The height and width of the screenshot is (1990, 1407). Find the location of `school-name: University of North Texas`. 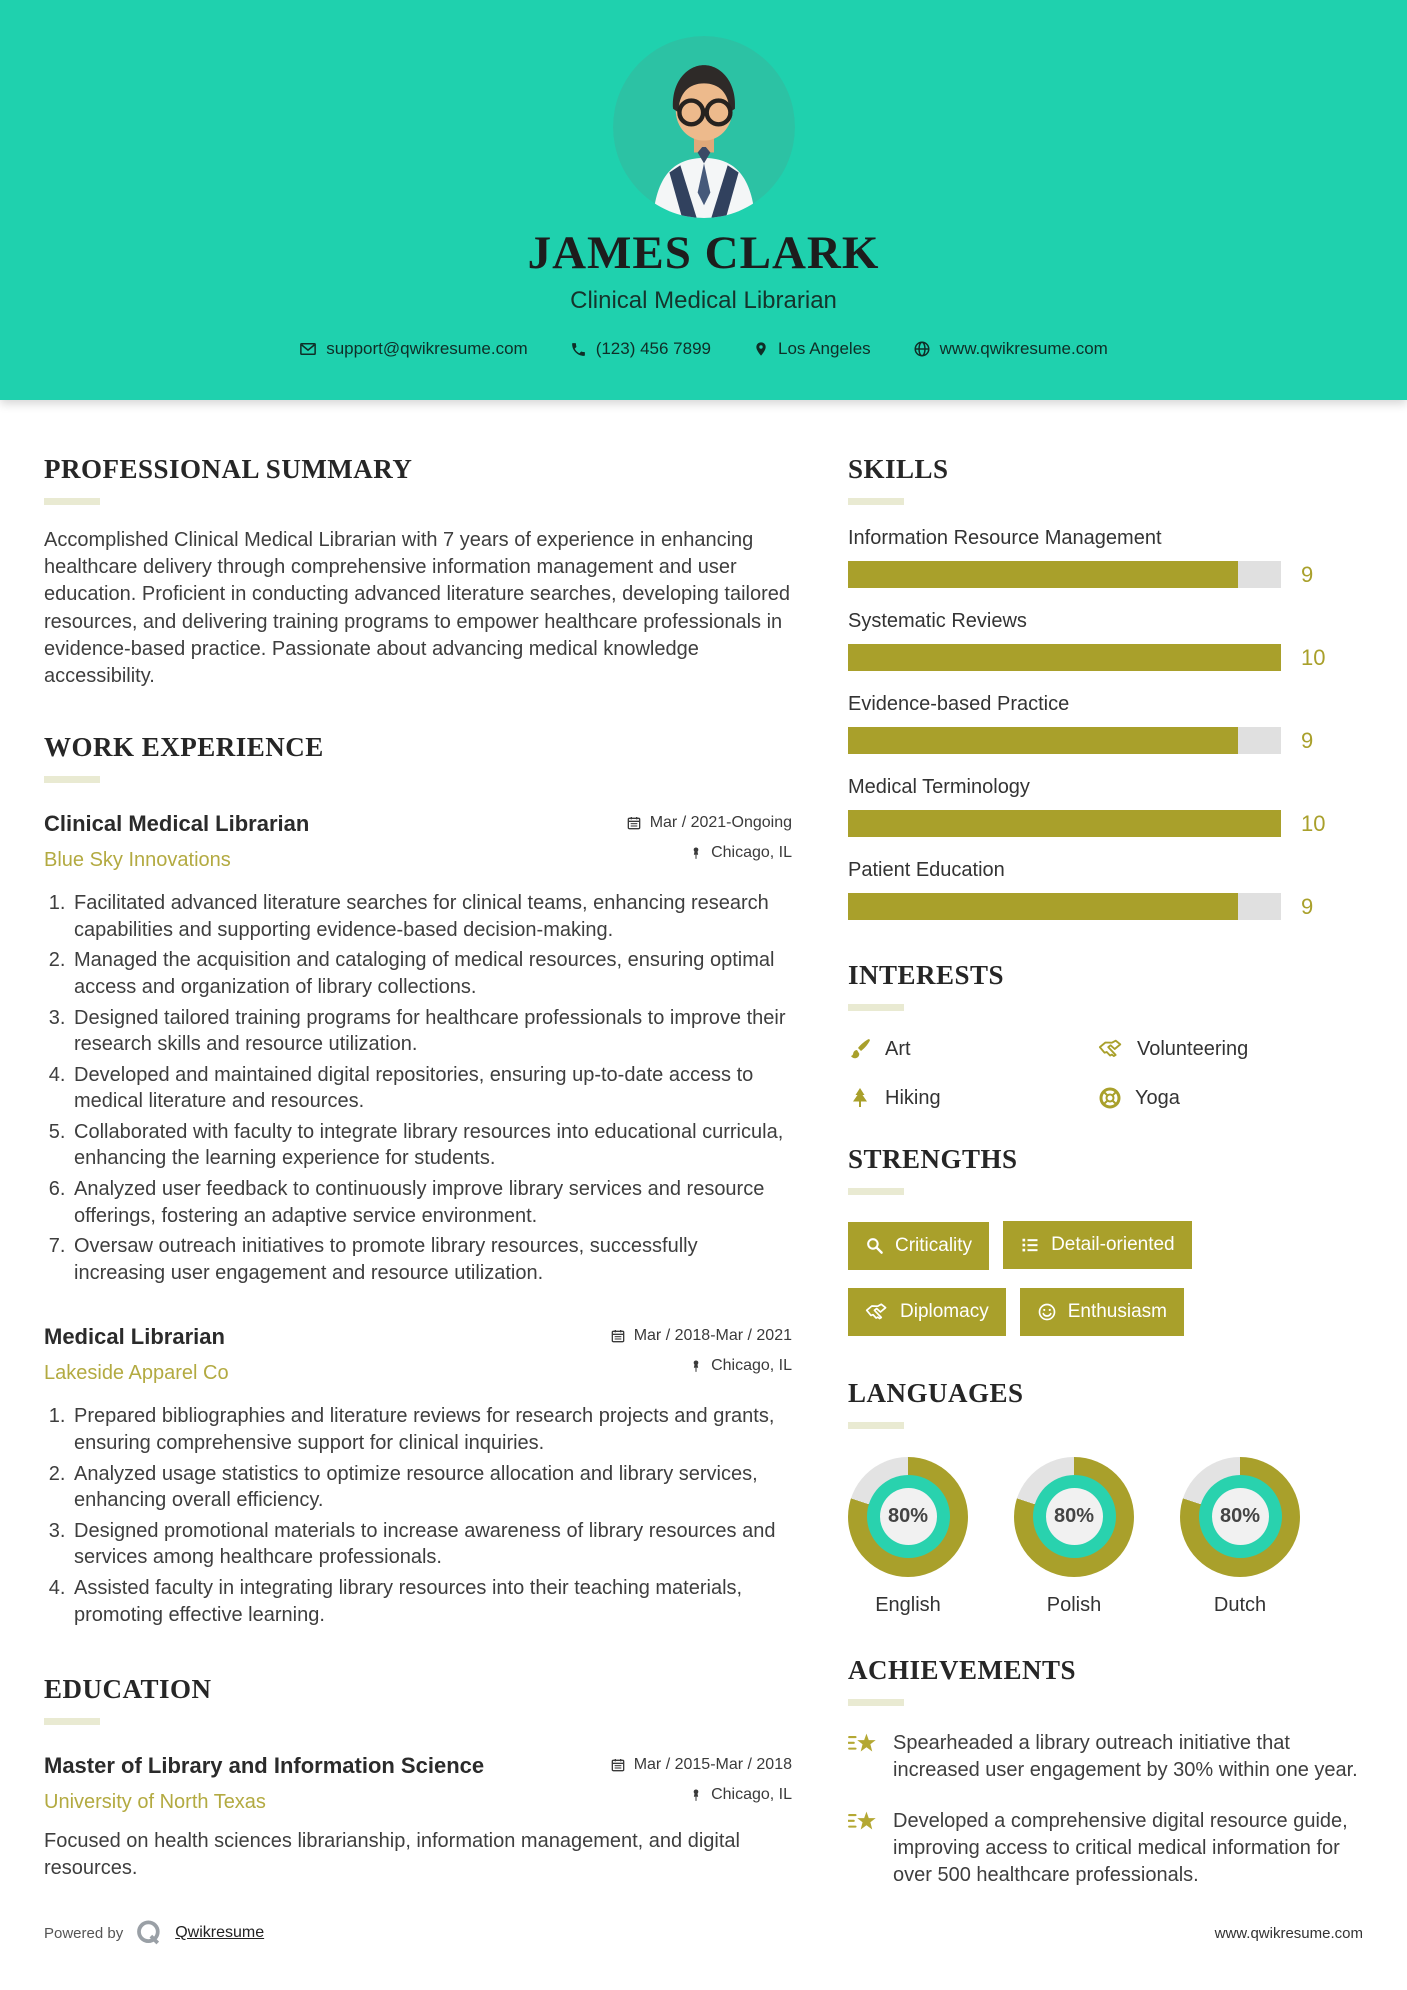

school-name: University of North Texas is located at coordinates (155, 1802).